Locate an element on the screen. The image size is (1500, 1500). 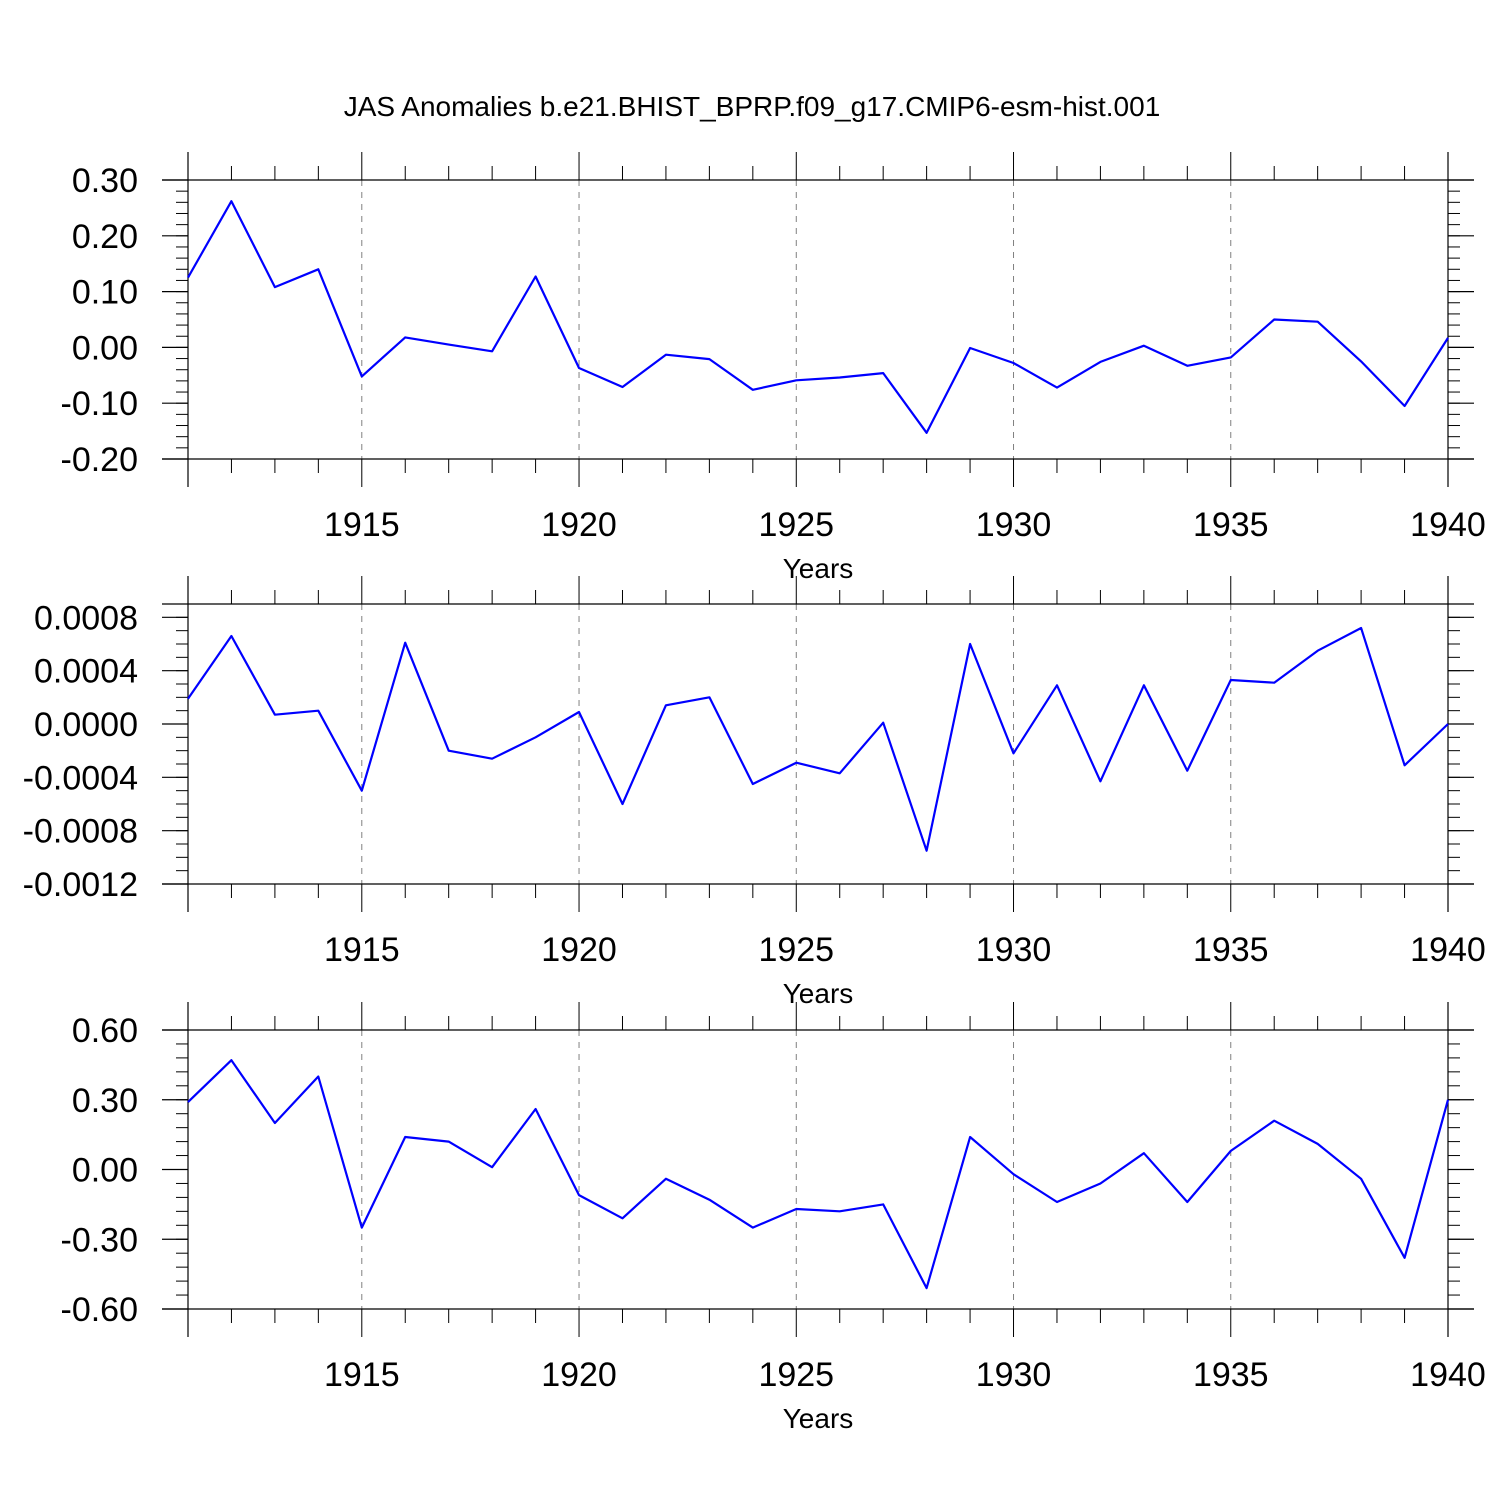
y-axis-label: Sib Ice Area 1012 m2 is located at coordinates (31, 1169).